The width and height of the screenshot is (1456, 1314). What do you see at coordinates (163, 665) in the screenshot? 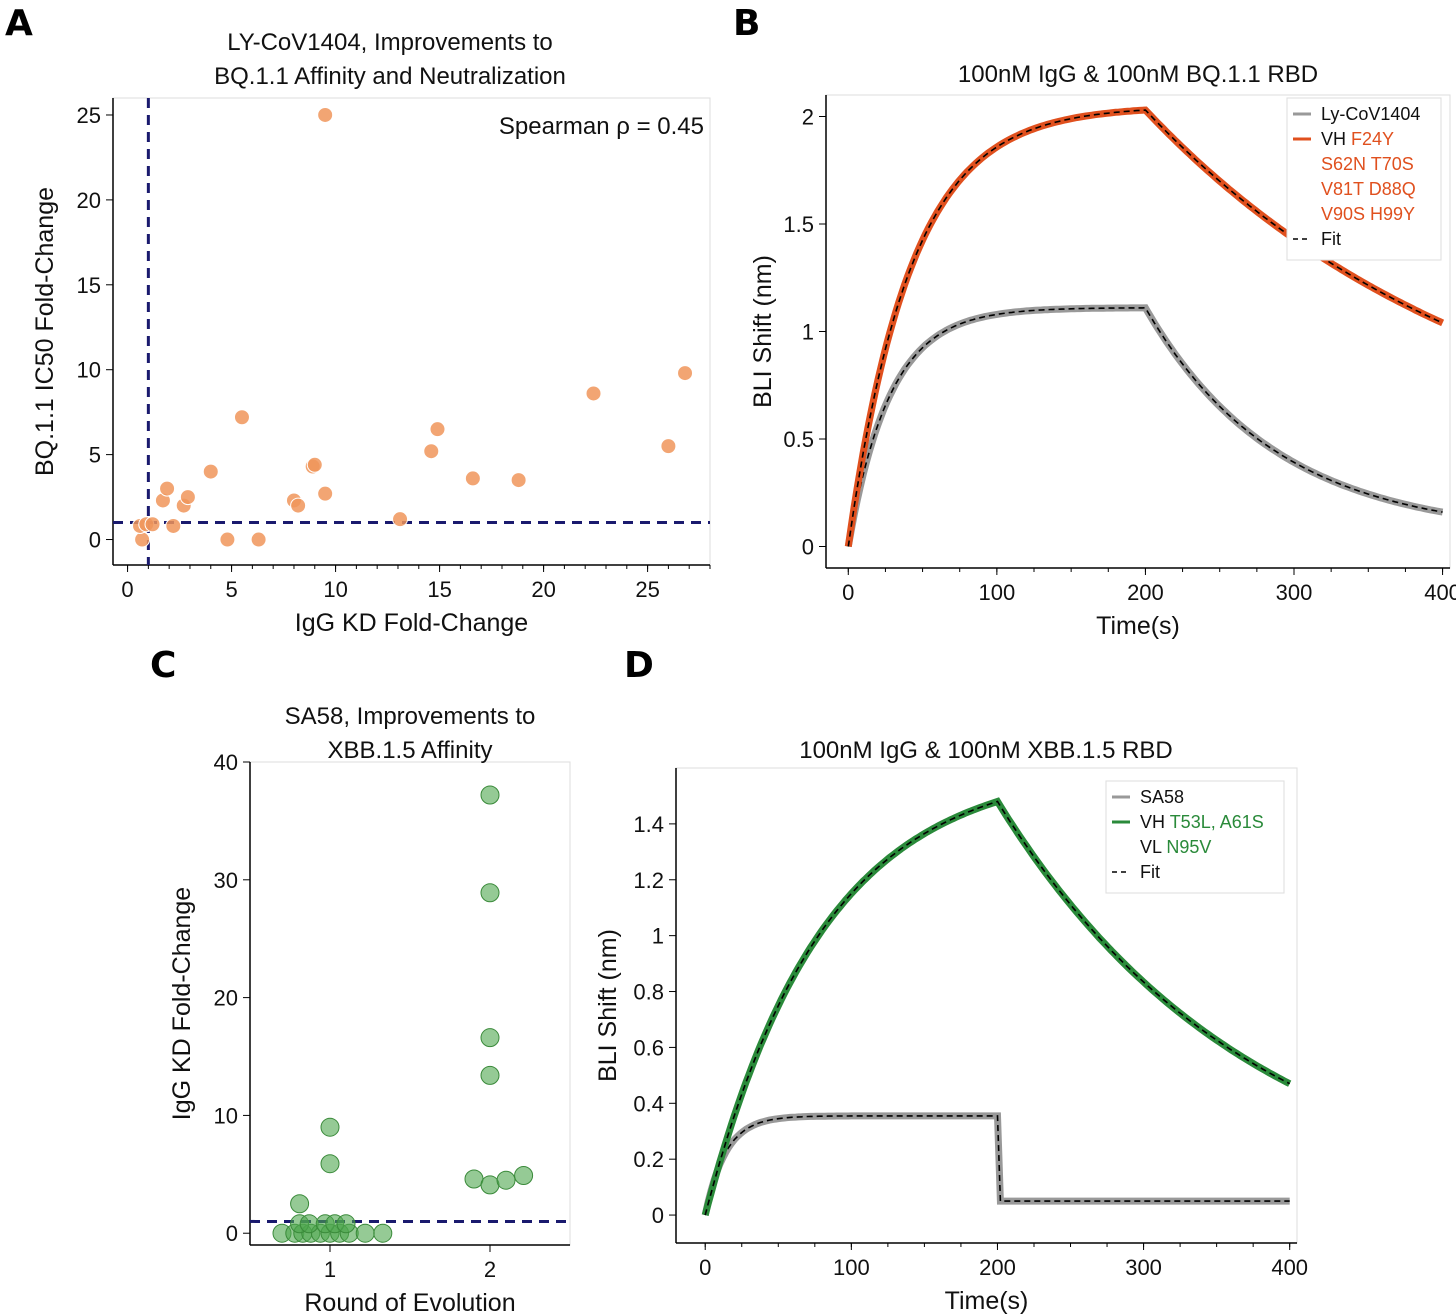
I see `panel-label: C` at bounding box center [163, 665].